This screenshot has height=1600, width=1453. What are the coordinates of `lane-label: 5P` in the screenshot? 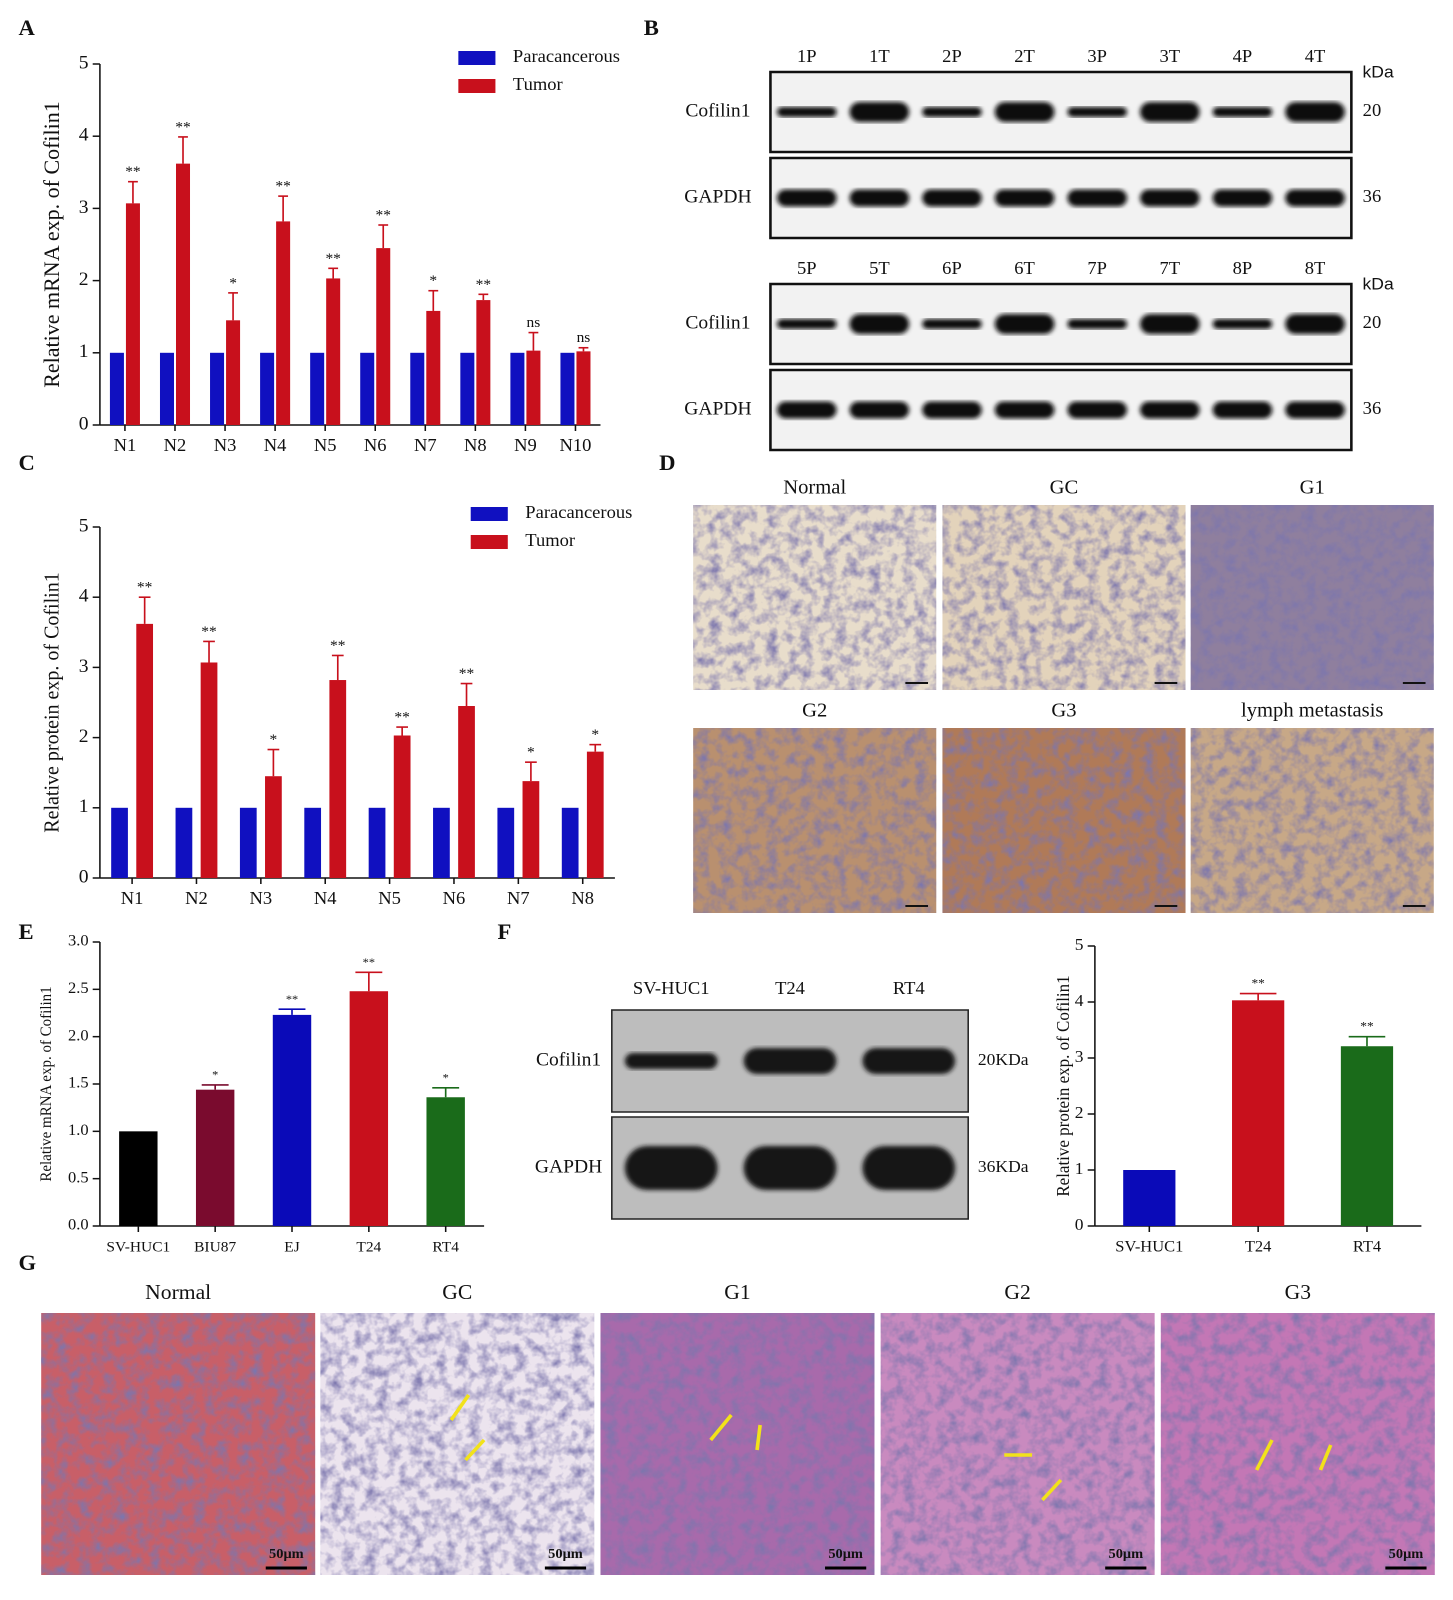 It's located at (807, 268).